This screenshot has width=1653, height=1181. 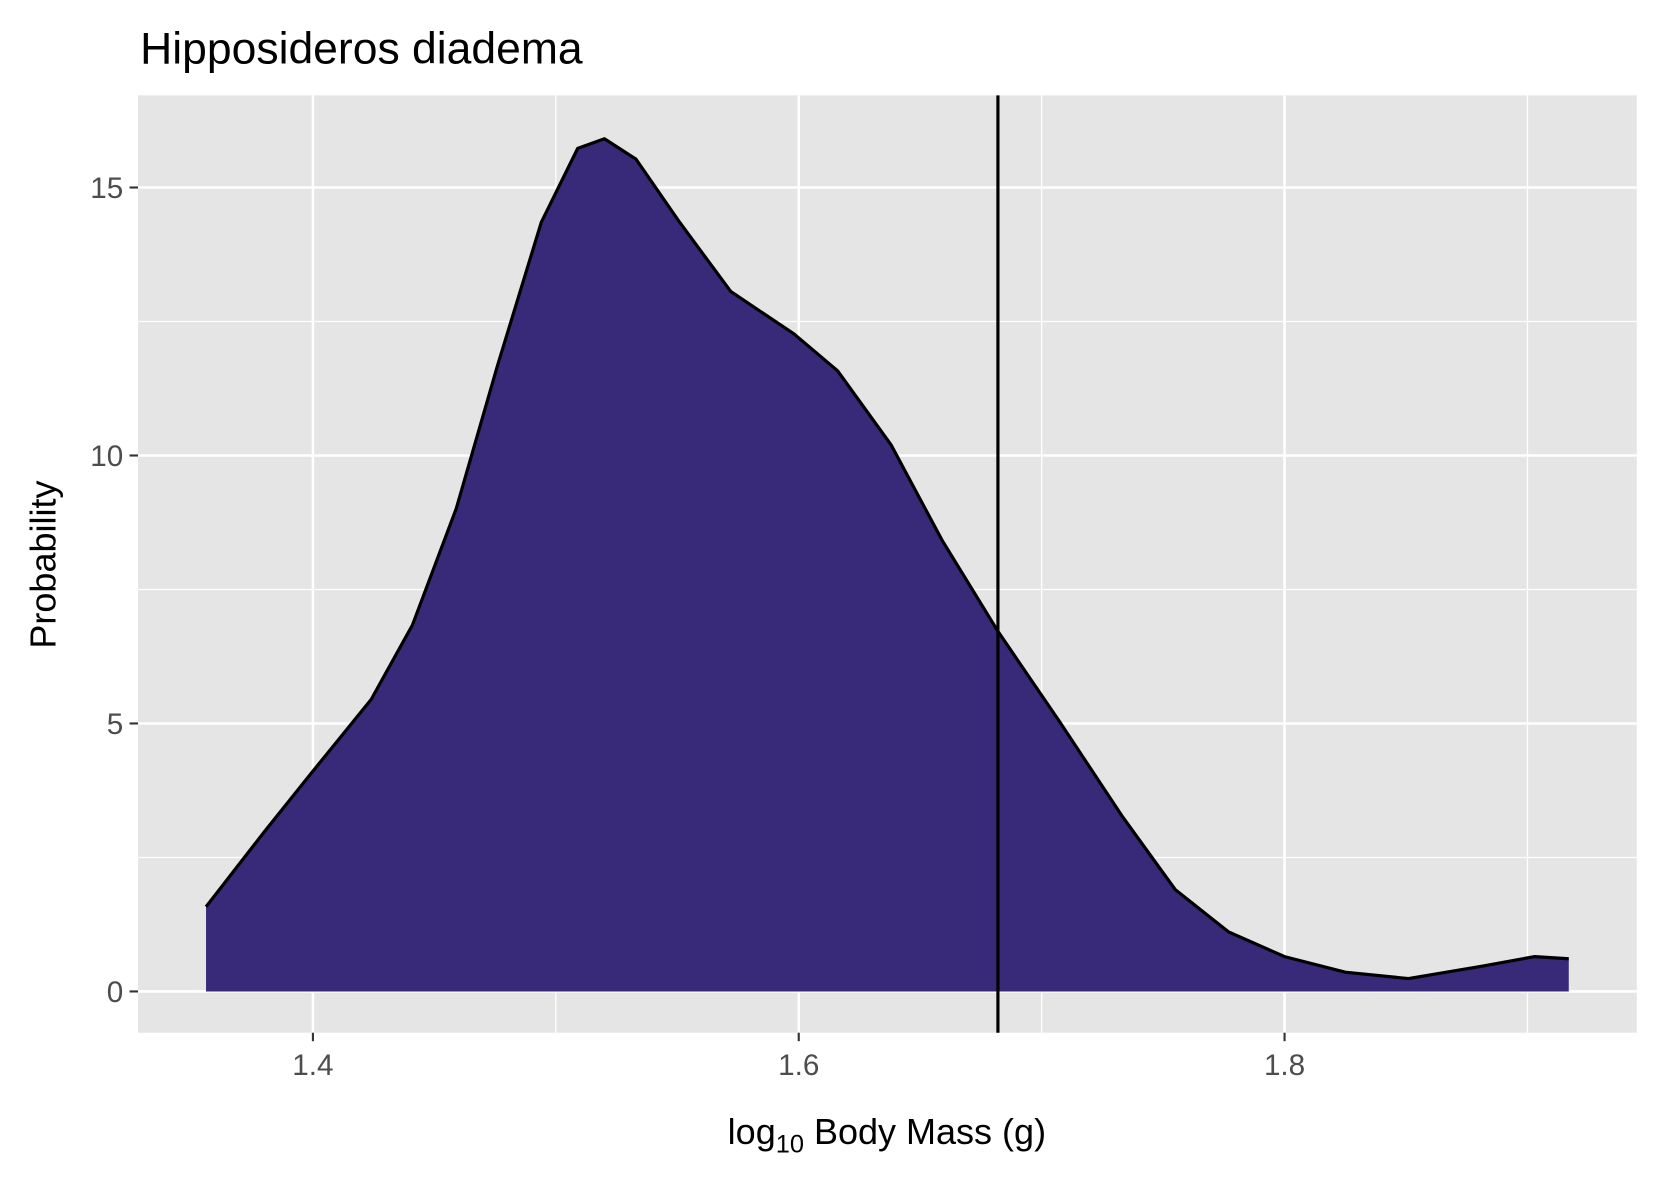 What do you see at coordinates (1284, 1065) in the screenshot?
I see `x-tick-label: 1.8` at bounding box center [1284, 1065].